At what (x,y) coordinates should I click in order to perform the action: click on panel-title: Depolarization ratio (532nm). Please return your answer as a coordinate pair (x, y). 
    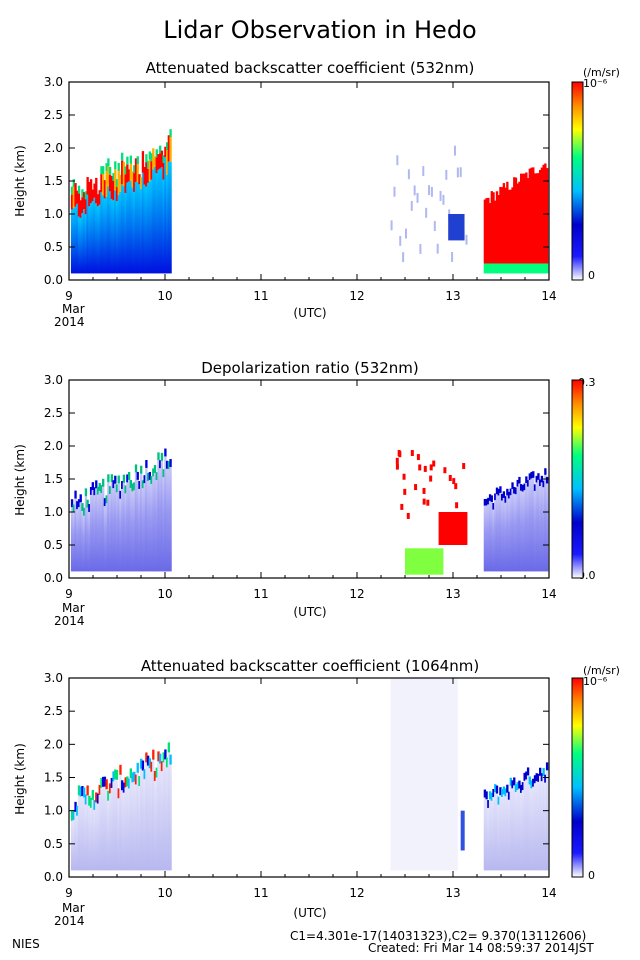
    Looking at the image, I should click on (310, 368).